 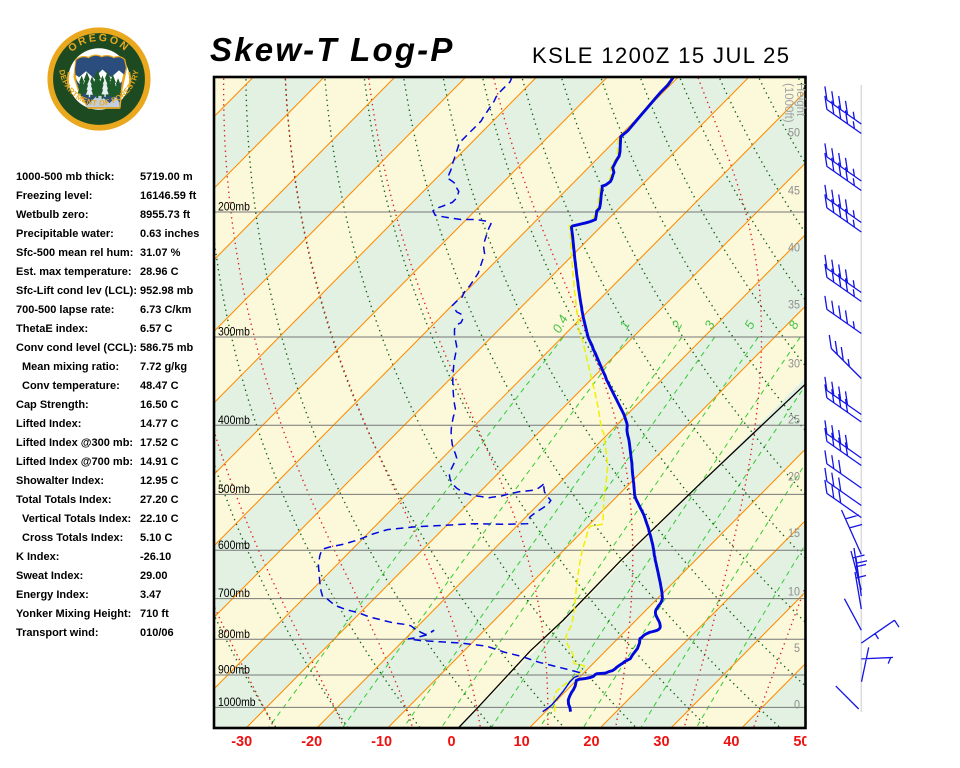 I want to click on svg-text: 45, so click(x=794, y=191).